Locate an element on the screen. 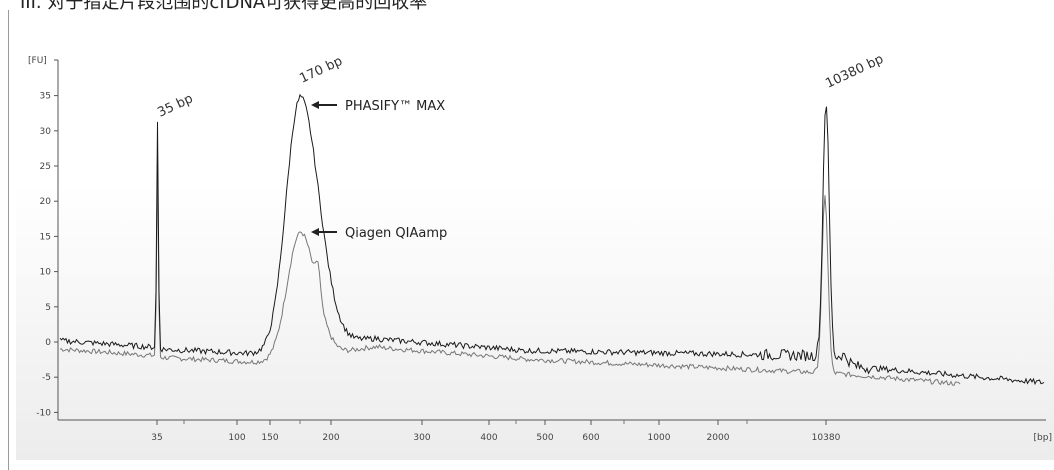 The height and width of the screenshot is (470, 1054). x-tick-label: 200 is located at coordinates (330, 438).